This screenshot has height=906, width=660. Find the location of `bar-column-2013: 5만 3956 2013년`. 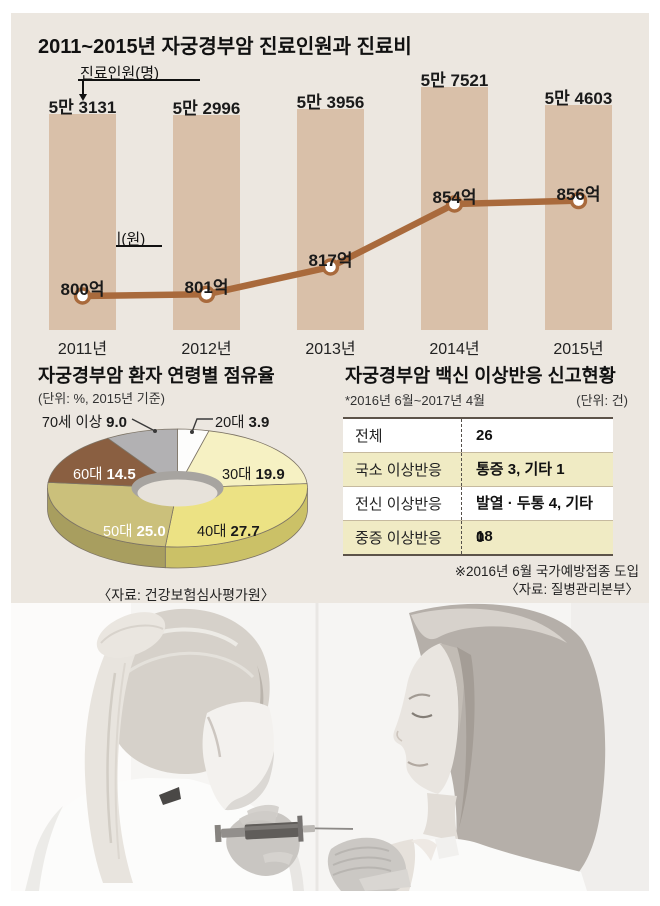

bar-column-2013: 5만 3956 2013년 is located at coordinates (330, 185).